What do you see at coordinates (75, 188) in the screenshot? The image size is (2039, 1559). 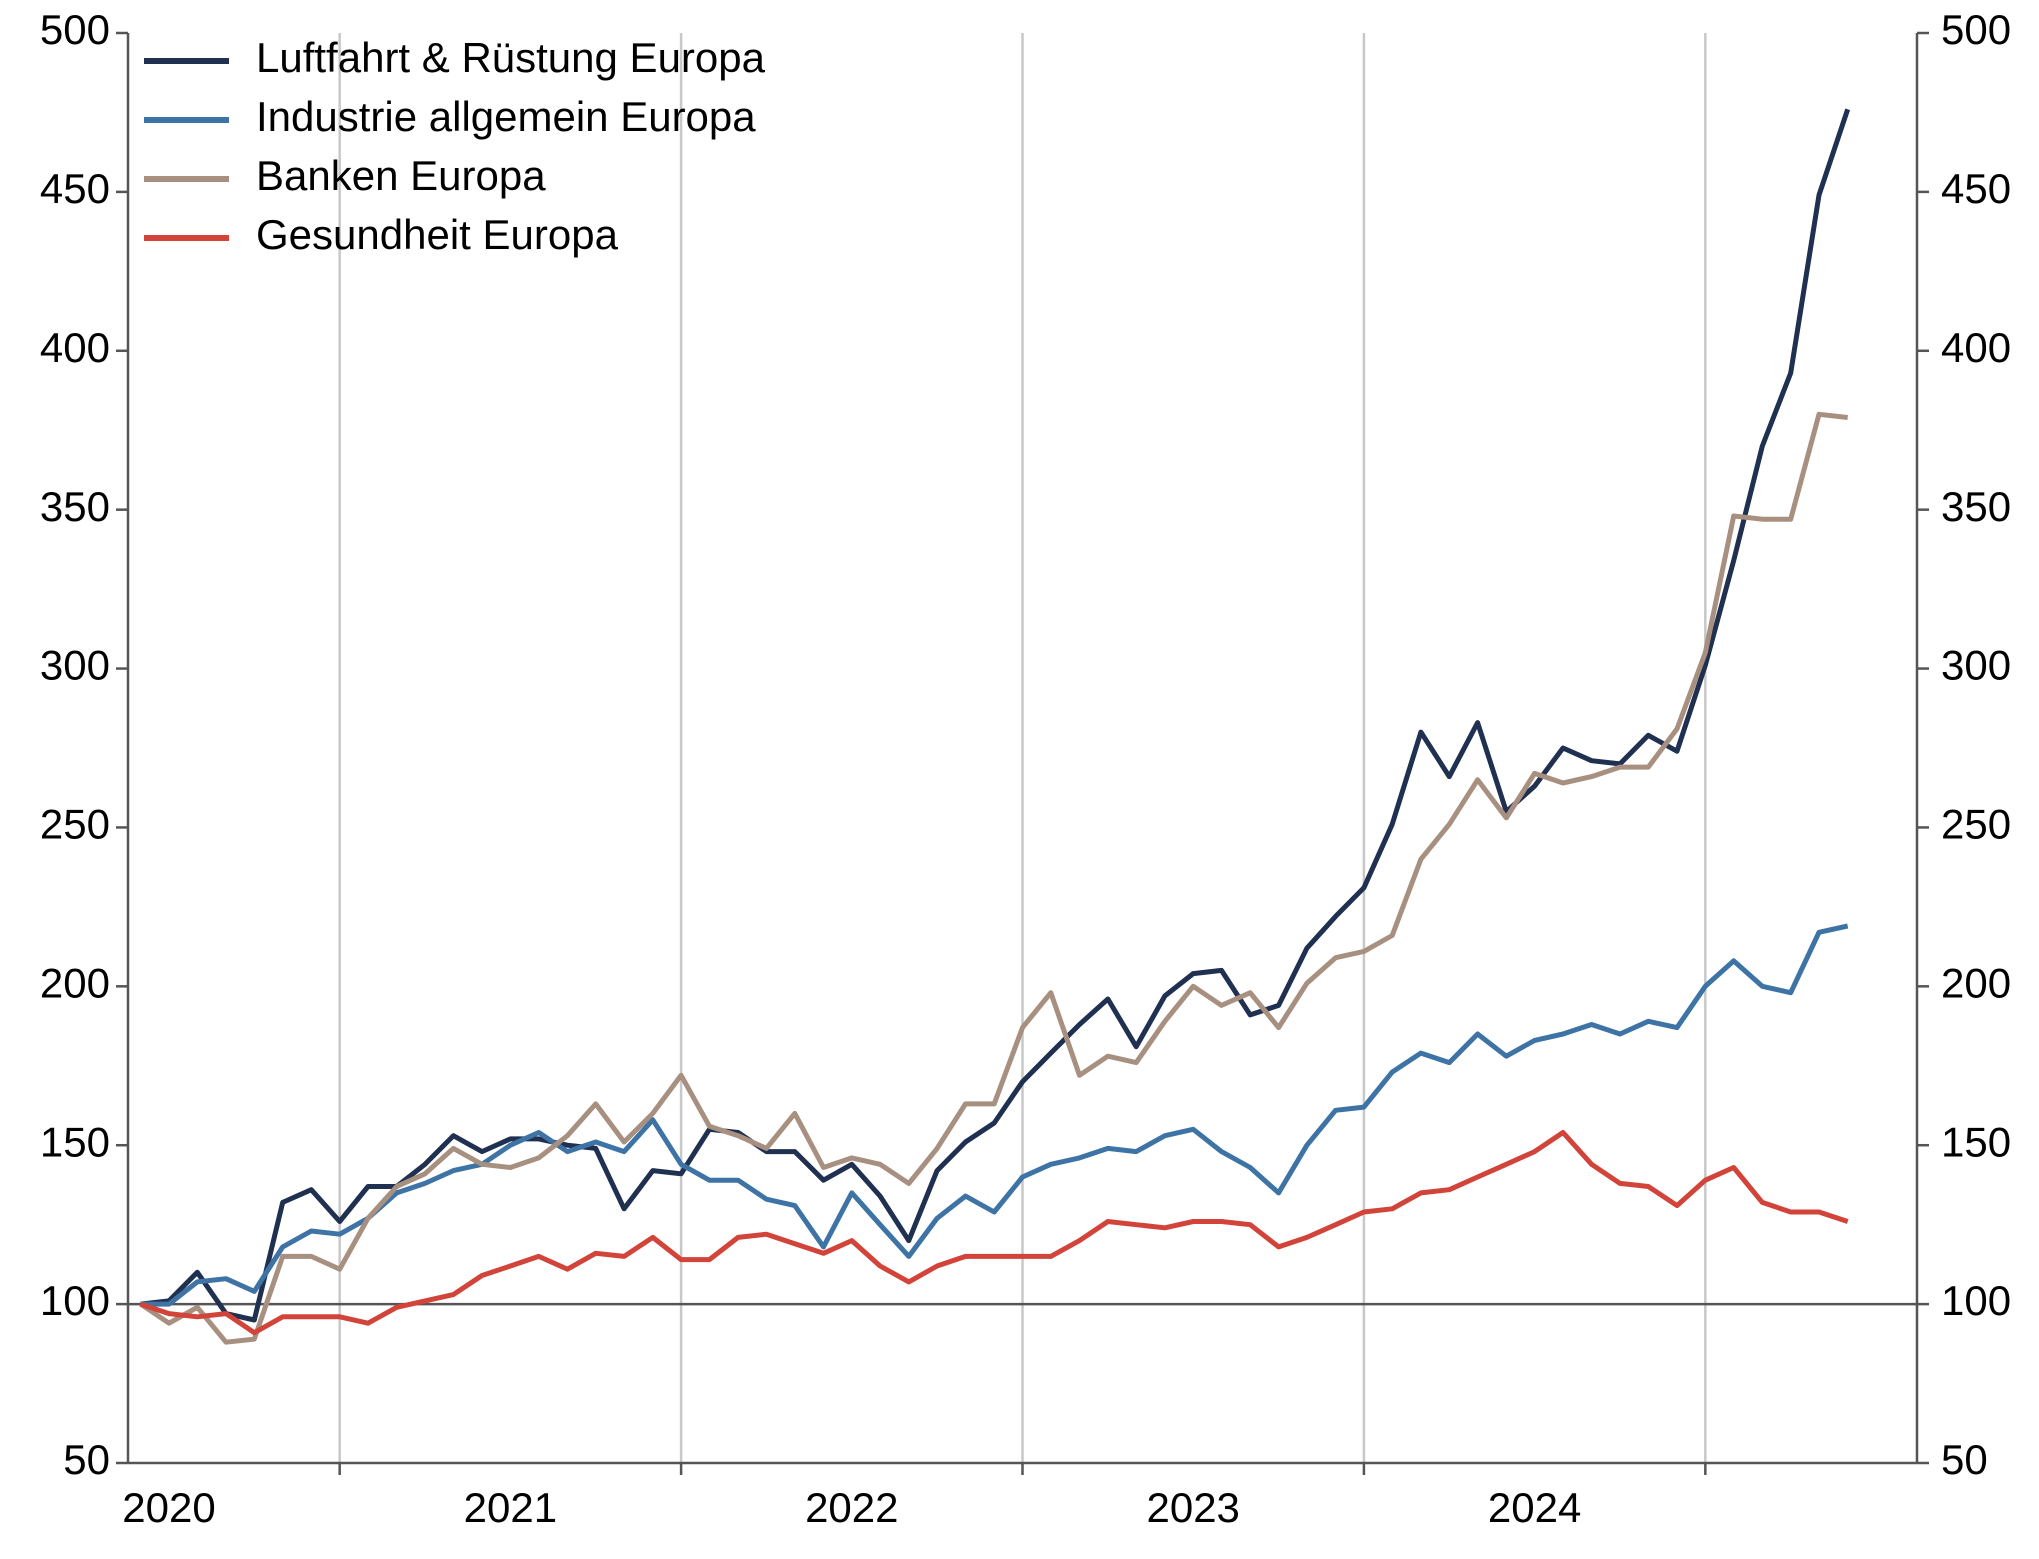 I see `y-tick-label: 450` at bounding box center [75, 188].